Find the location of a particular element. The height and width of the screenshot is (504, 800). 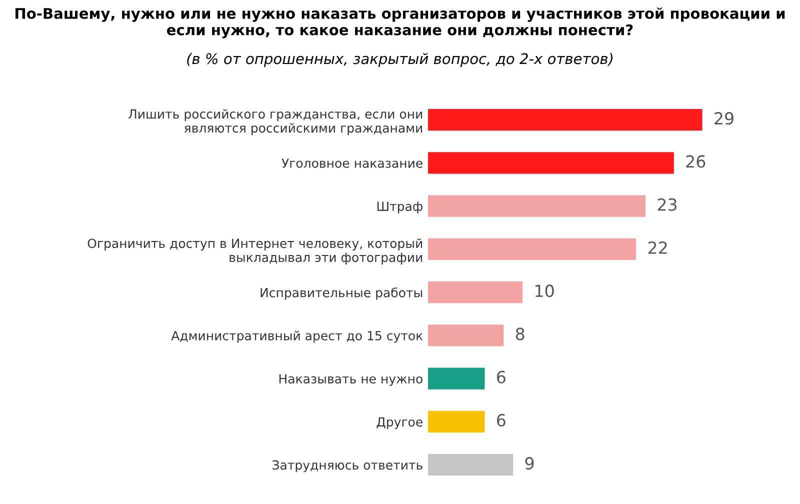

chart-title: По-Вашему, нужно или не нужно наказать организаторов и участников этой провокации и если нужно, то какое наказание они должны понести? is located at coordinates (400, 23).